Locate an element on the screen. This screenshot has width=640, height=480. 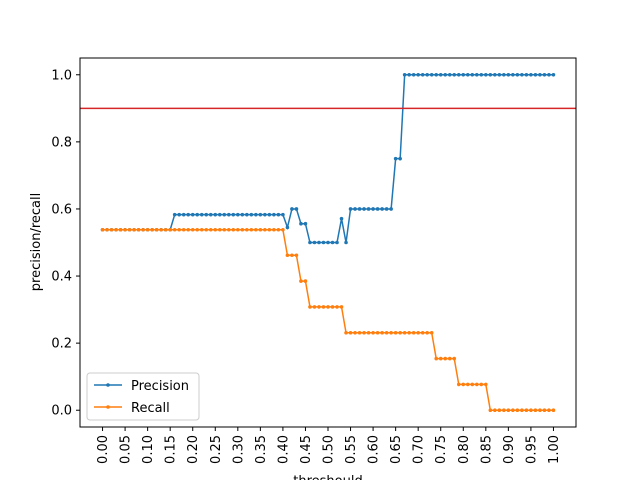
x-axis-label: threshould is located at coordinates (327, 477).